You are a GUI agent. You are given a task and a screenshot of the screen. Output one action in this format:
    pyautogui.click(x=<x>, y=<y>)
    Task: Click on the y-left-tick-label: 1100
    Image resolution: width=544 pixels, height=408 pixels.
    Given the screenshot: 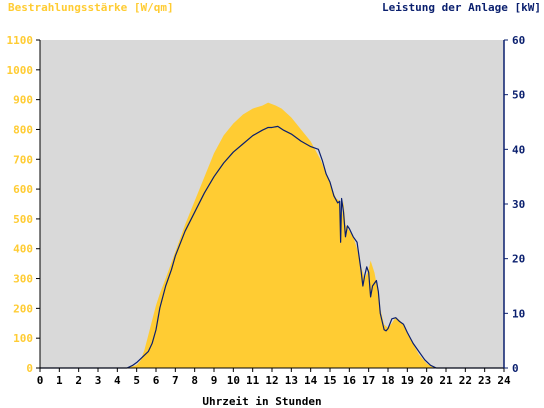 What is the action you would take?
    pyautogui.click(x=20, y=40)
    